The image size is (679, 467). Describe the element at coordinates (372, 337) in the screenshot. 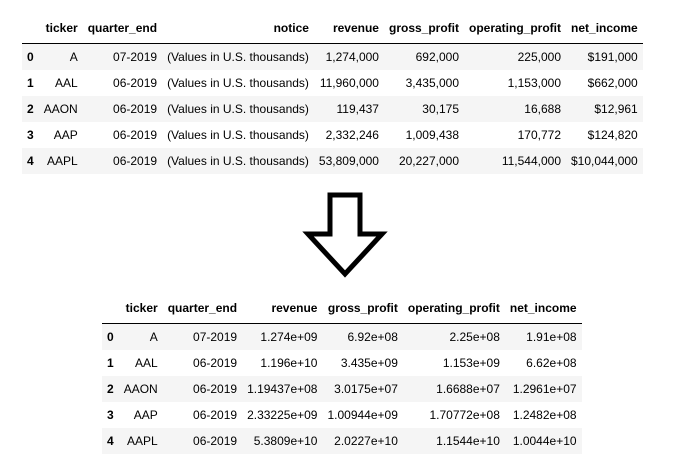

I see `cell-gross-profit: 6.92e+08` at that location.